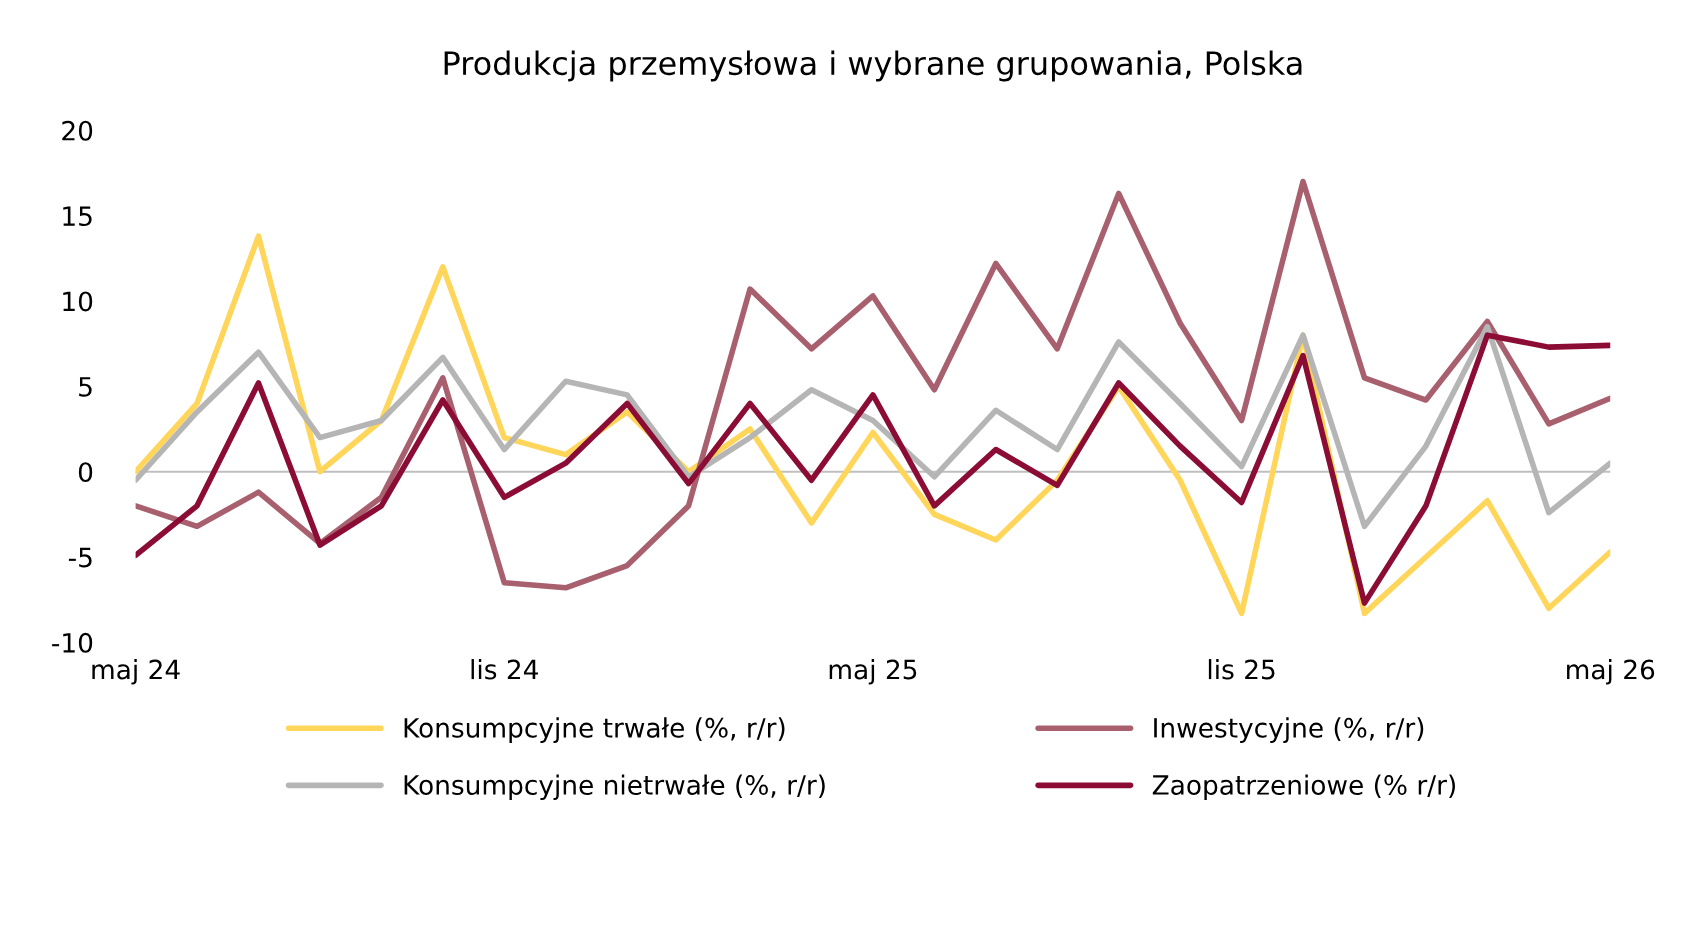  Describe the element at coordinates (594, 730) in the screenshot. I see `legend-label: Konsumpcyjne trwałe (%, r/r)` at that location.